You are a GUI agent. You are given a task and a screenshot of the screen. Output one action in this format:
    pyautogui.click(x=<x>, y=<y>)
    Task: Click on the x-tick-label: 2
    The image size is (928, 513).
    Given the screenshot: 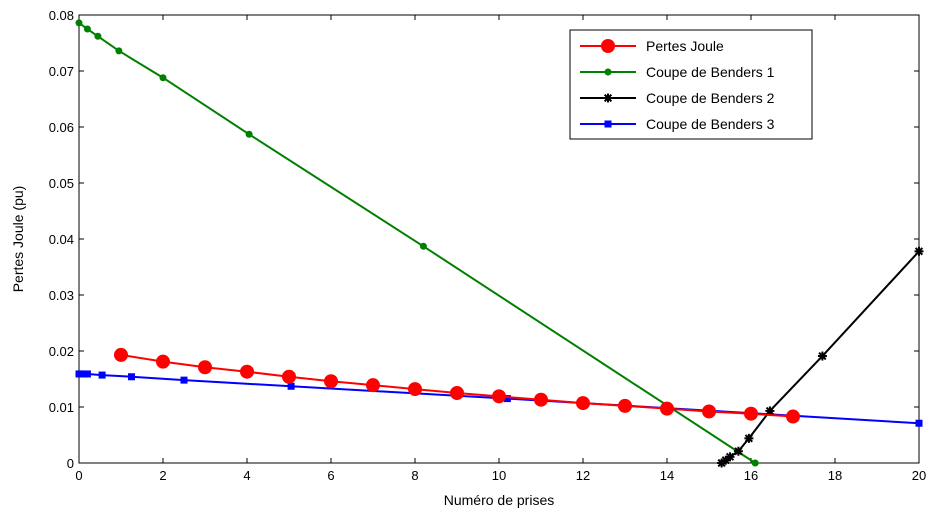 What is the action you would take?
    pyautogui.click(x=162, y=475)
    